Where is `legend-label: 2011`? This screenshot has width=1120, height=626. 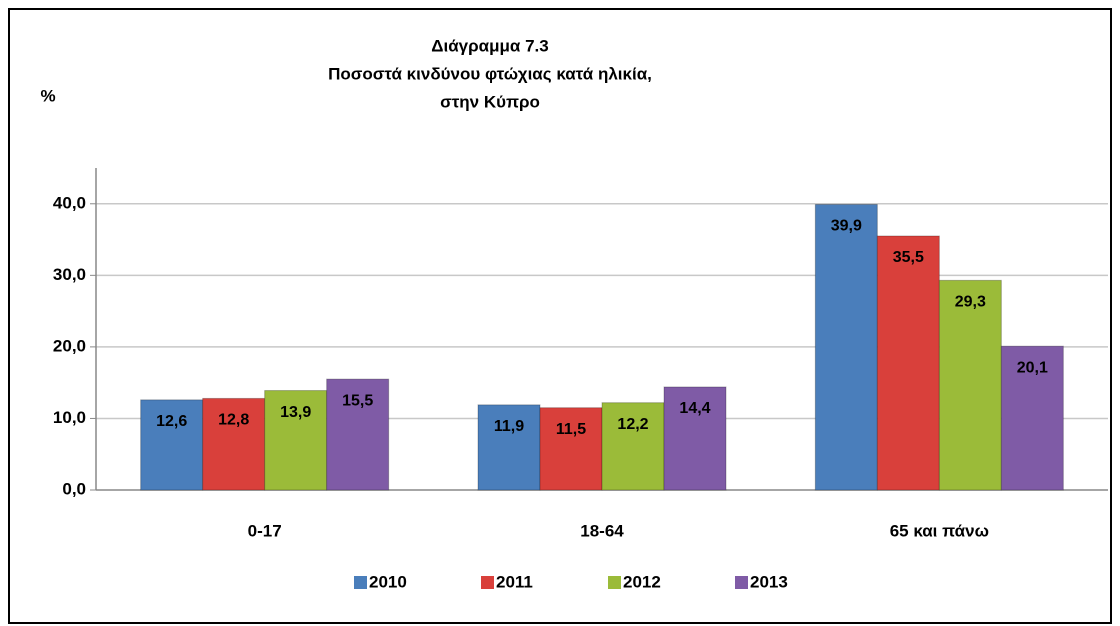
legend-label: 2011 is located at coordinates (514, 581).